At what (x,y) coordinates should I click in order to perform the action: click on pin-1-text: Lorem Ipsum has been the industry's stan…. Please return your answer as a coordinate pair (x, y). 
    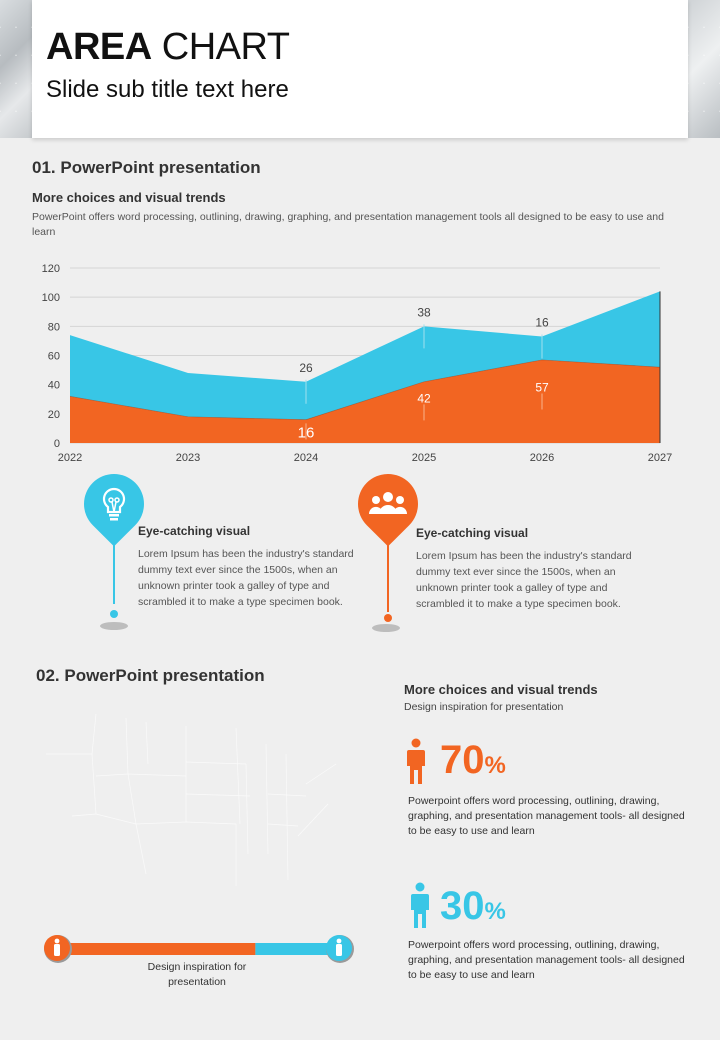
    Looking at the image, I should click on (246, 578).